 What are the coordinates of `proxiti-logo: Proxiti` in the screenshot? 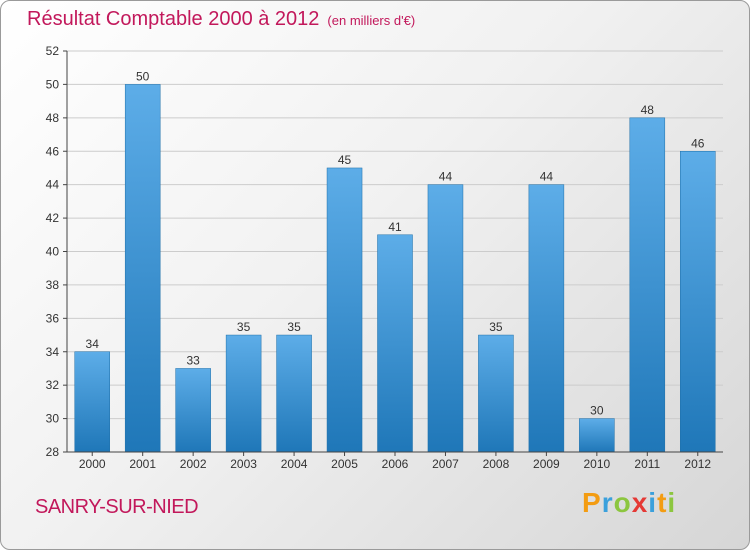 It's located at (629, 503).